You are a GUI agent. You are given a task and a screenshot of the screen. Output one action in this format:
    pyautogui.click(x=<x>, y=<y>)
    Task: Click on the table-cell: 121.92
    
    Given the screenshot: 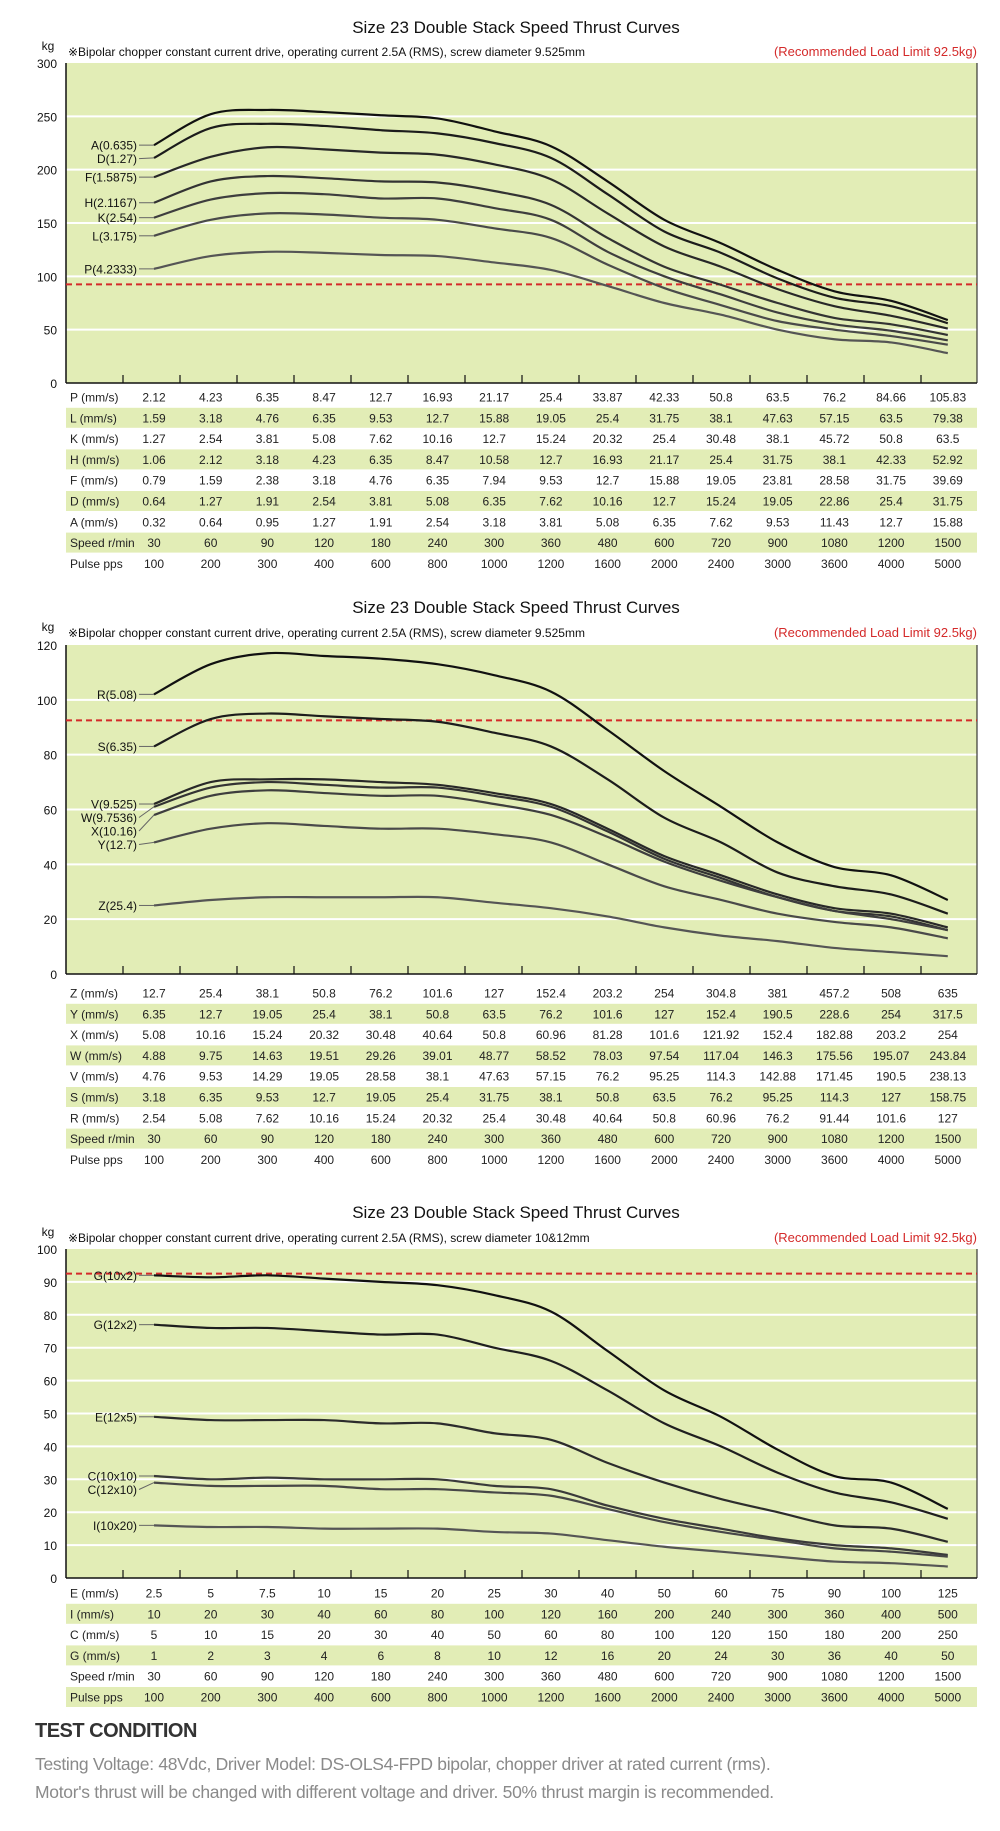 What is the action you would take?
    pyautogui.click(x=721, y=1035)
    